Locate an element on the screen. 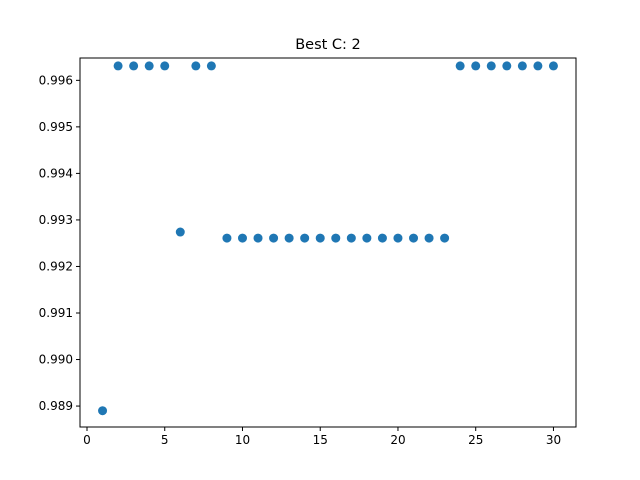 The width and height of the screenshot is (640, 480). x-tick-label: 15 is located at coordinates (320, 440).